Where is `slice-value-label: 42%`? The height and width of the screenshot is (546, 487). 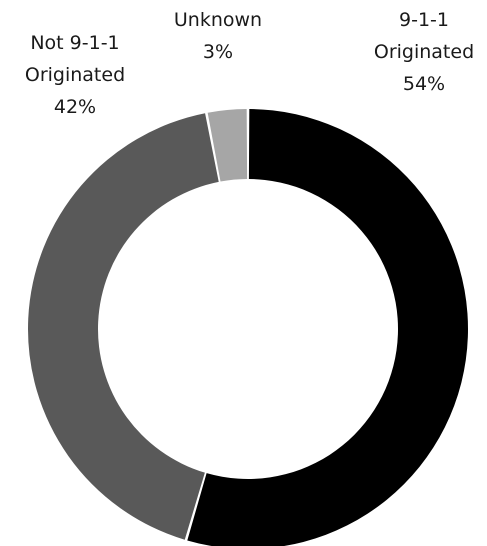
slice-value-label: 42% is located at coordinates (75, 107).